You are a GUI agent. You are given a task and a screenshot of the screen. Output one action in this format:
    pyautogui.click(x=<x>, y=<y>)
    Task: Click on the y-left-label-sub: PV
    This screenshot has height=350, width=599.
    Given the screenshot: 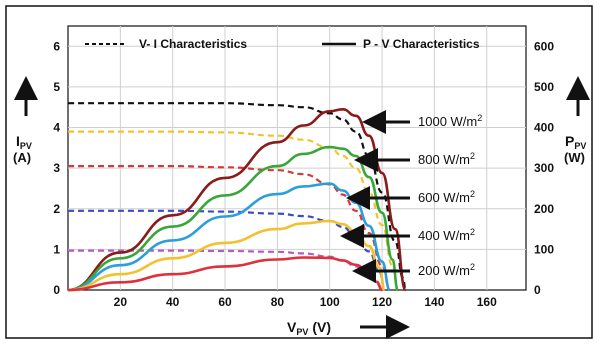 What is the action you would take?
    pyautogui.click(x=26, y=146)
    